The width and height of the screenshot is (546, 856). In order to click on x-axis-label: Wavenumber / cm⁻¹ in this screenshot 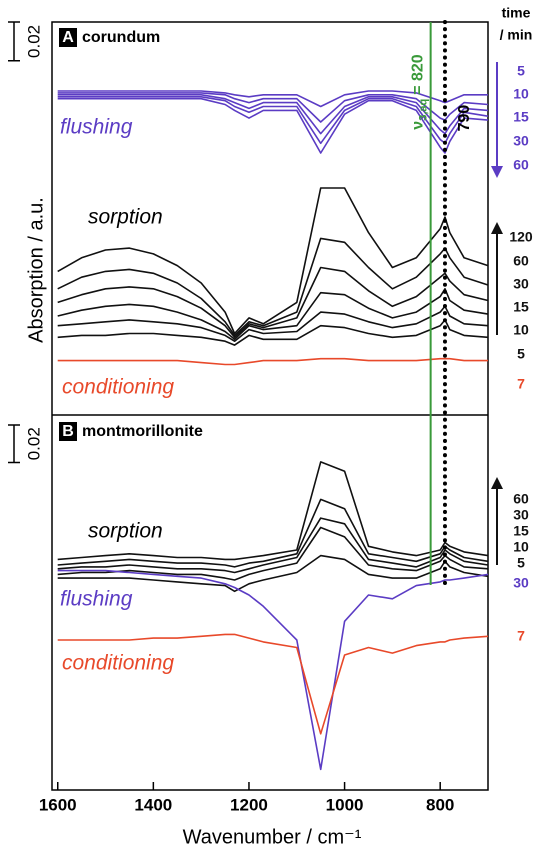, I will do `click(272, 837)`.